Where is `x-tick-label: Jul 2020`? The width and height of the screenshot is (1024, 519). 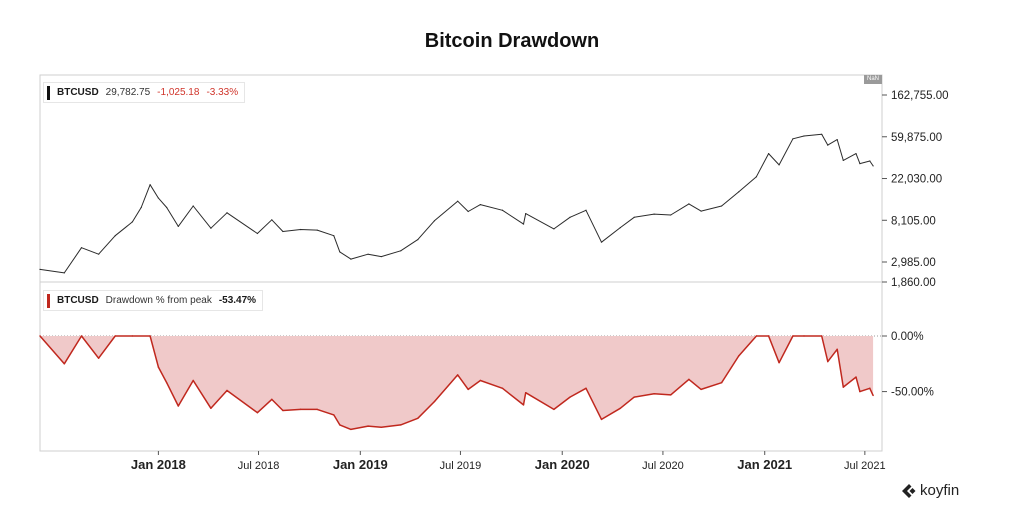 x-tick-label: Jul 2020 is located at coordinates (663, 466).